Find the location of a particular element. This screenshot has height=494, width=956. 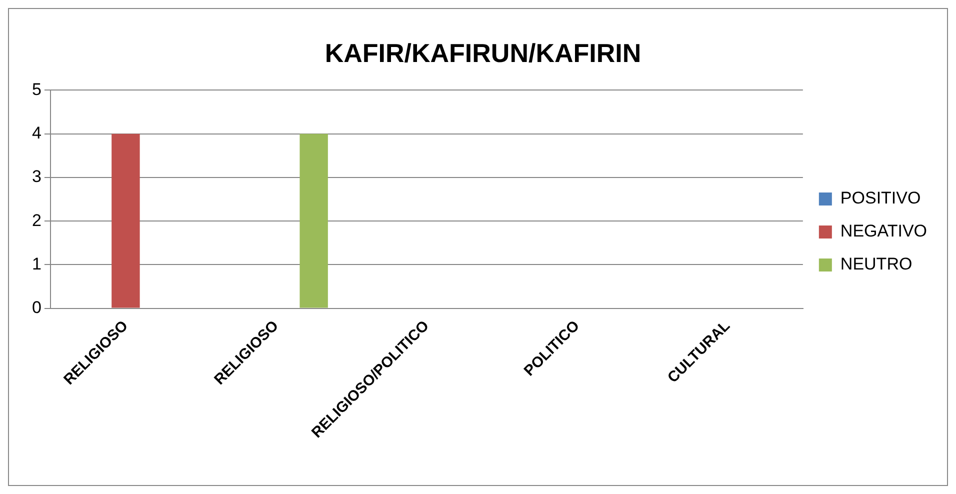

y-tick-label: 2 is located at coordinates (37, 220).